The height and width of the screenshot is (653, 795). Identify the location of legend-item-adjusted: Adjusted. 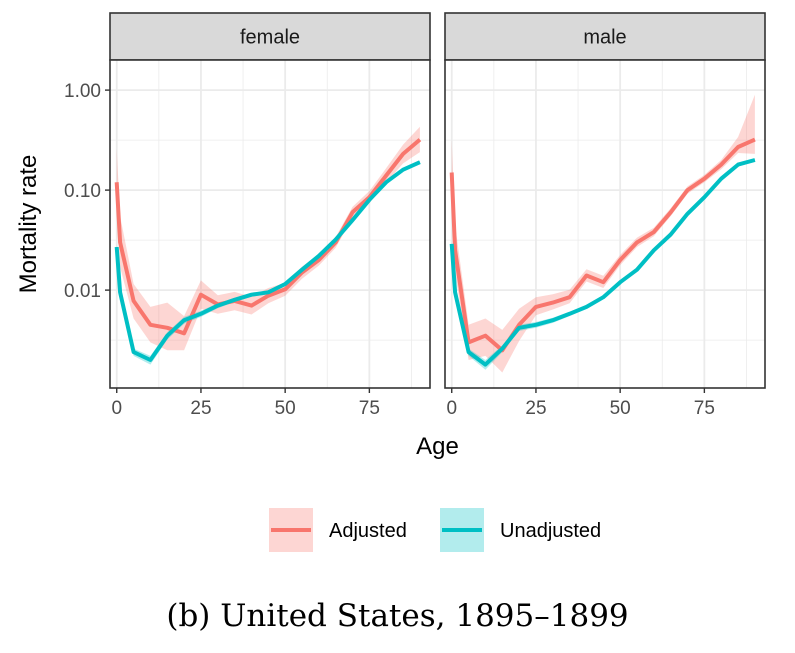
(338, 530).